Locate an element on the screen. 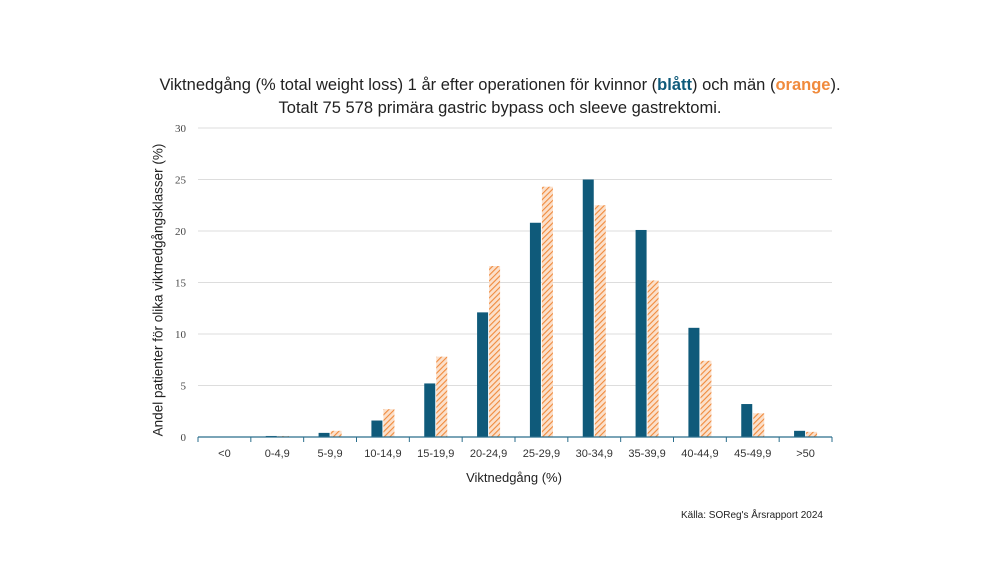 Image resolution: width=1000 pixels, height=562 pixels. x-tick-label: >50 is located at coordinates (805, 454).